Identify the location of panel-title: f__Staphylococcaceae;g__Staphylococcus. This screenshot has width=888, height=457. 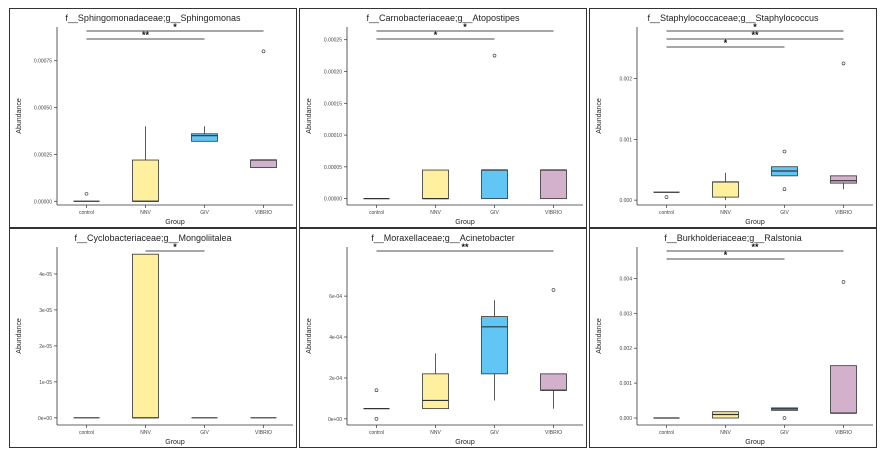
(733, 18).